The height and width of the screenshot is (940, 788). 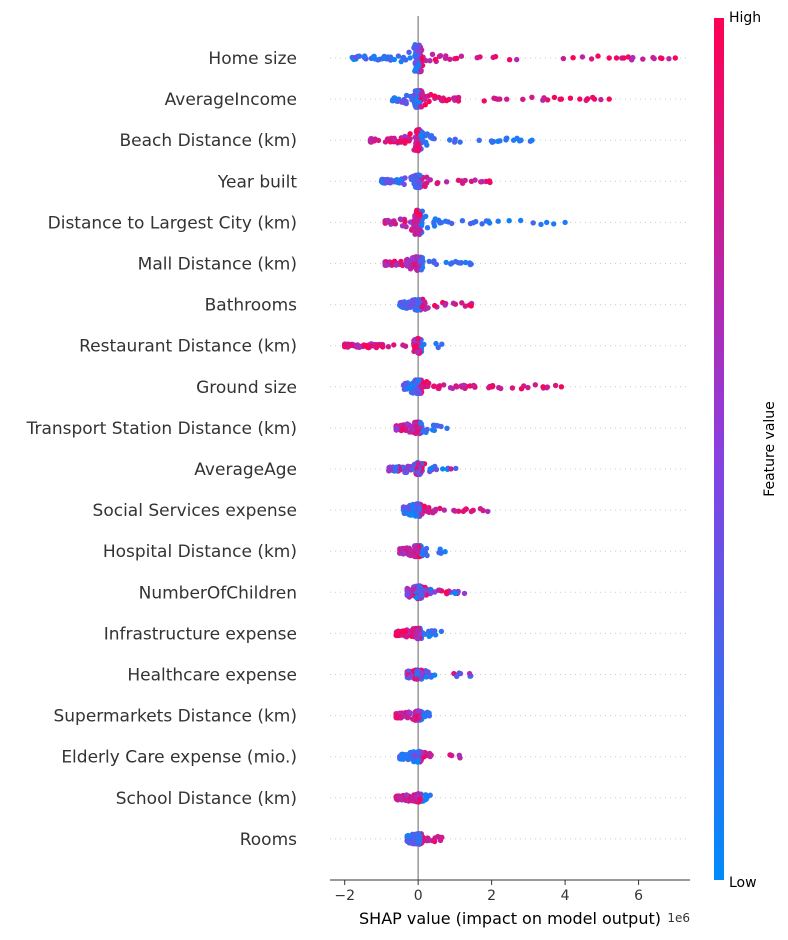 What do you see at coordinates (743, 883) in the screenshot?
I see `colorbar-low-label: Low` at bounding box center [743, 883].